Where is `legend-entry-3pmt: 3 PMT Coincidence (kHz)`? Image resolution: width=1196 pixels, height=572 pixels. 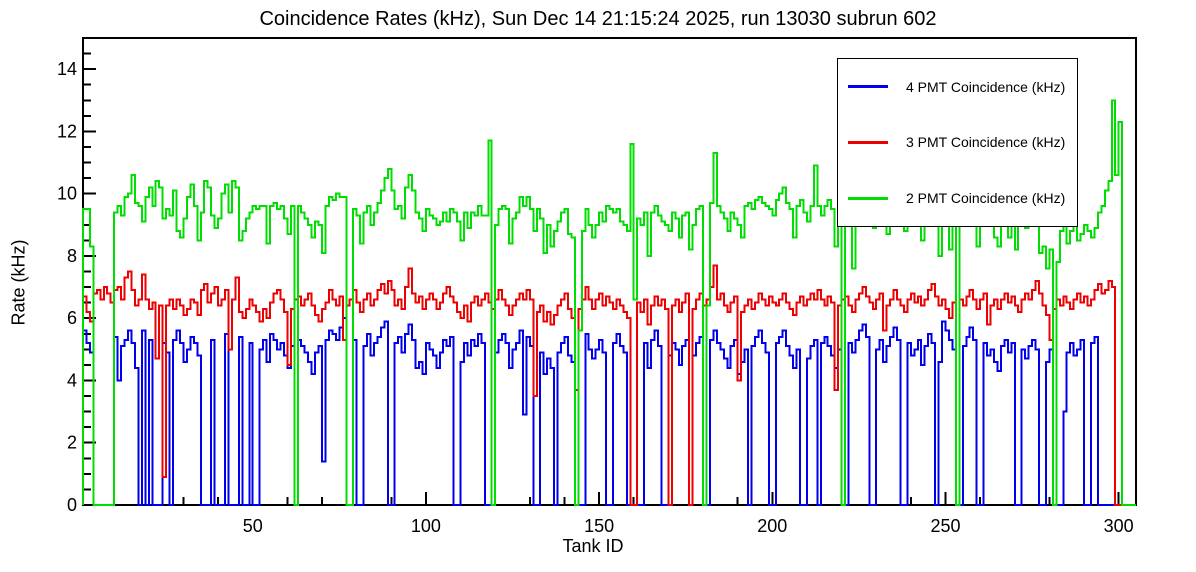
legend-entry-3pmt: 3 PMT Coincidence (kHz) is located at coordinates (957, 142).